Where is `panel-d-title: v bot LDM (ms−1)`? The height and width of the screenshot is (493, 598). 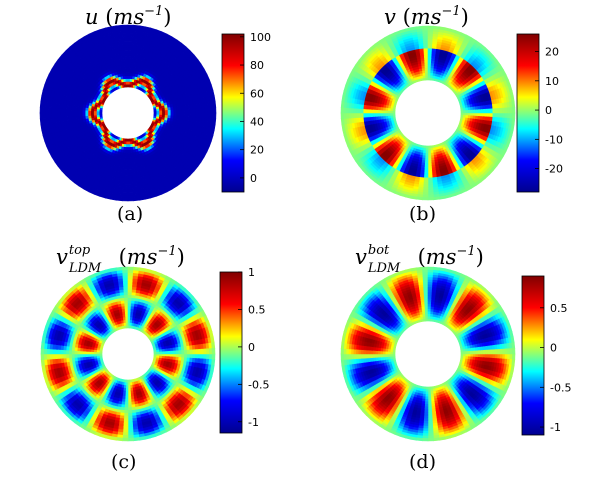
panel-d-title: v bot LDM (ms−1) is located at coordinates (419, 259).